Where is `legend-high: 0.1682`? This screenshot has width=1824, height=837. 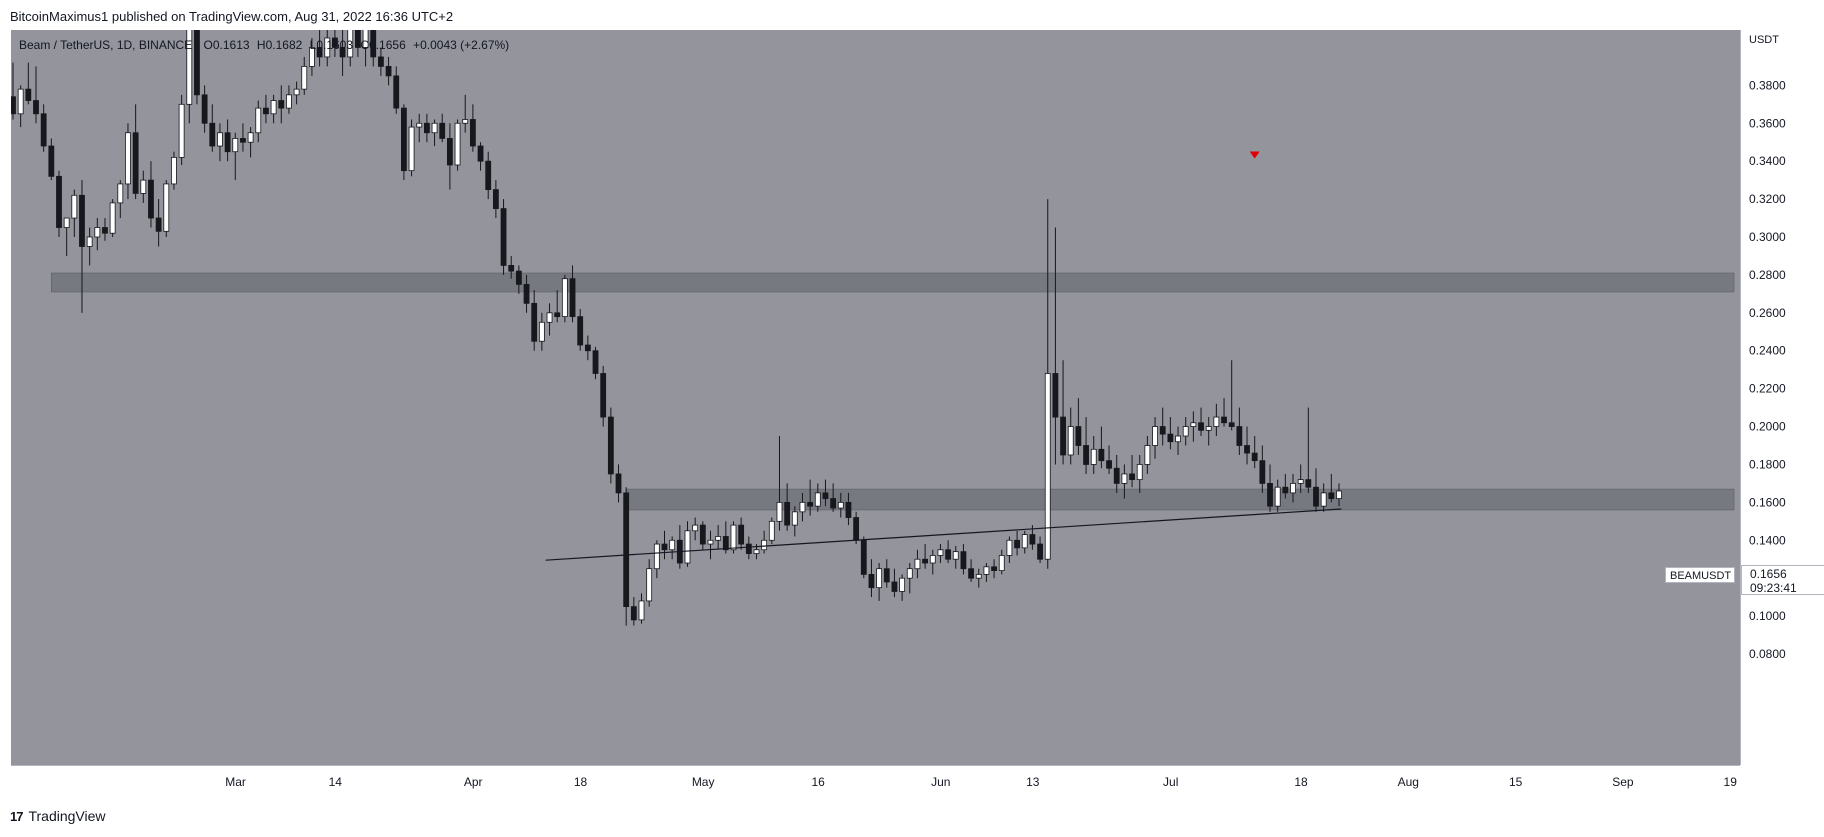
legend-high: 0.1682 is located at coordinates (284, 45).